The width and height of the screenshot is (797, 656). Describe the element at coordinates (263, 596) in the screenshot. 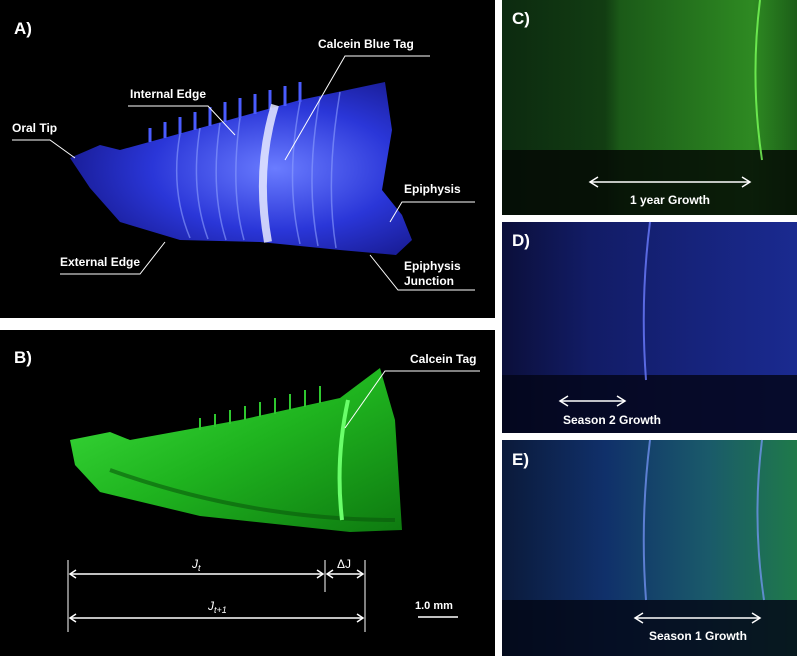

I see `measure-arrows` at that location.